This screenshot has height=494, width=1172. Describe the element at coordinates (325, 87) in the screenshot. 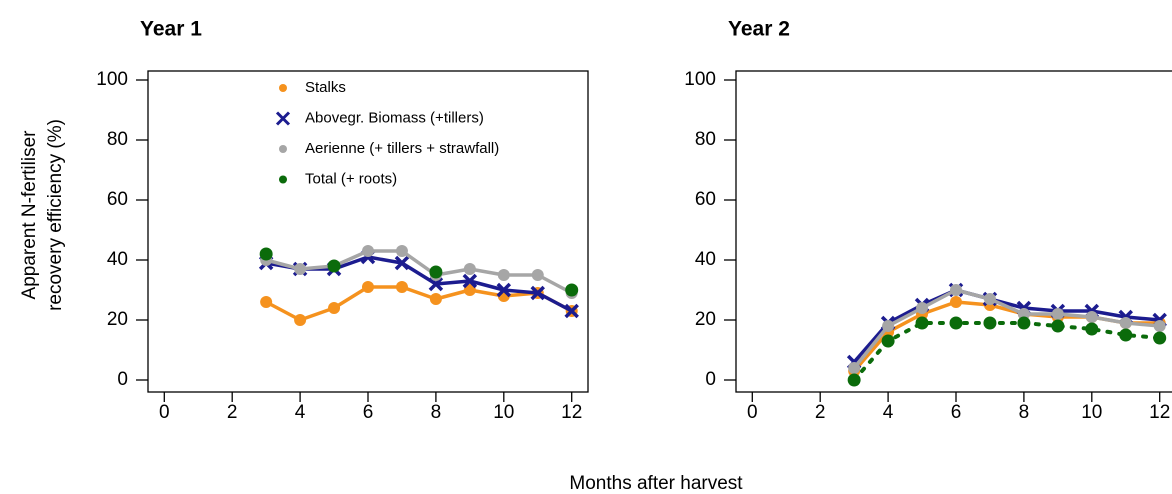

I see `legend-label: Stalks` at that location.